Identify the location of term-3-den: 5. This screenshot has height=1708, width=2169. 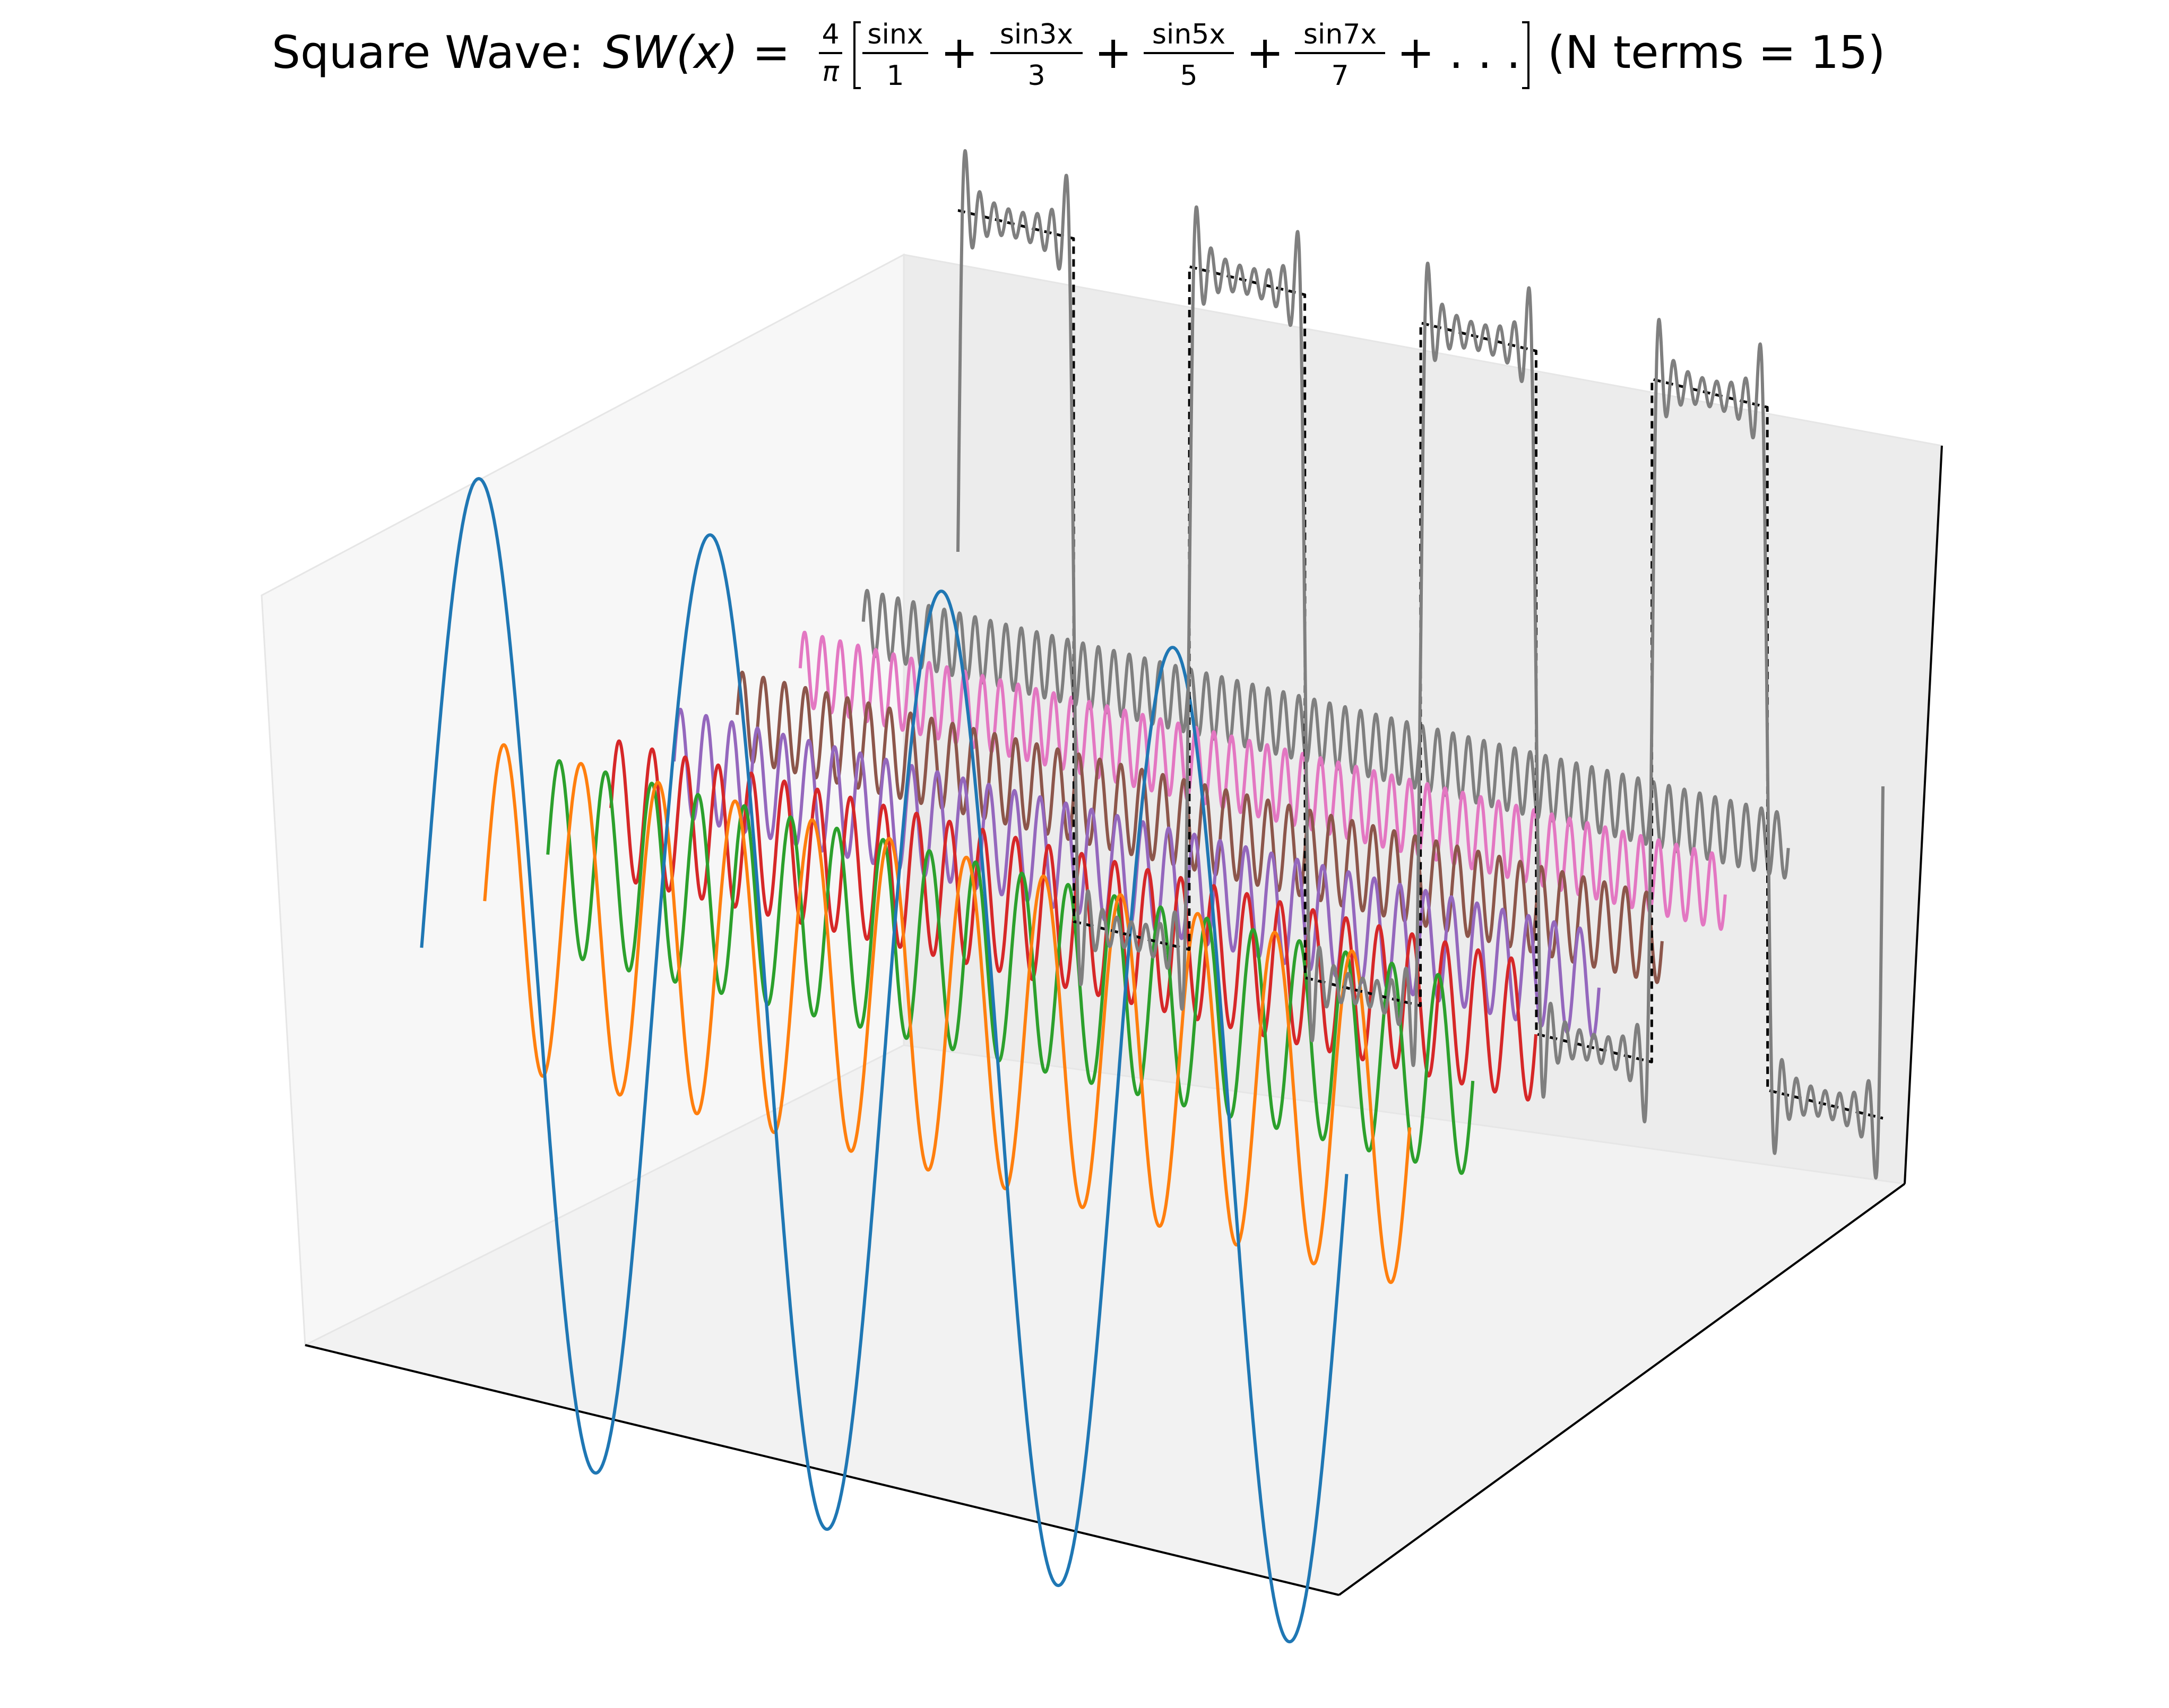
(1188, 76).